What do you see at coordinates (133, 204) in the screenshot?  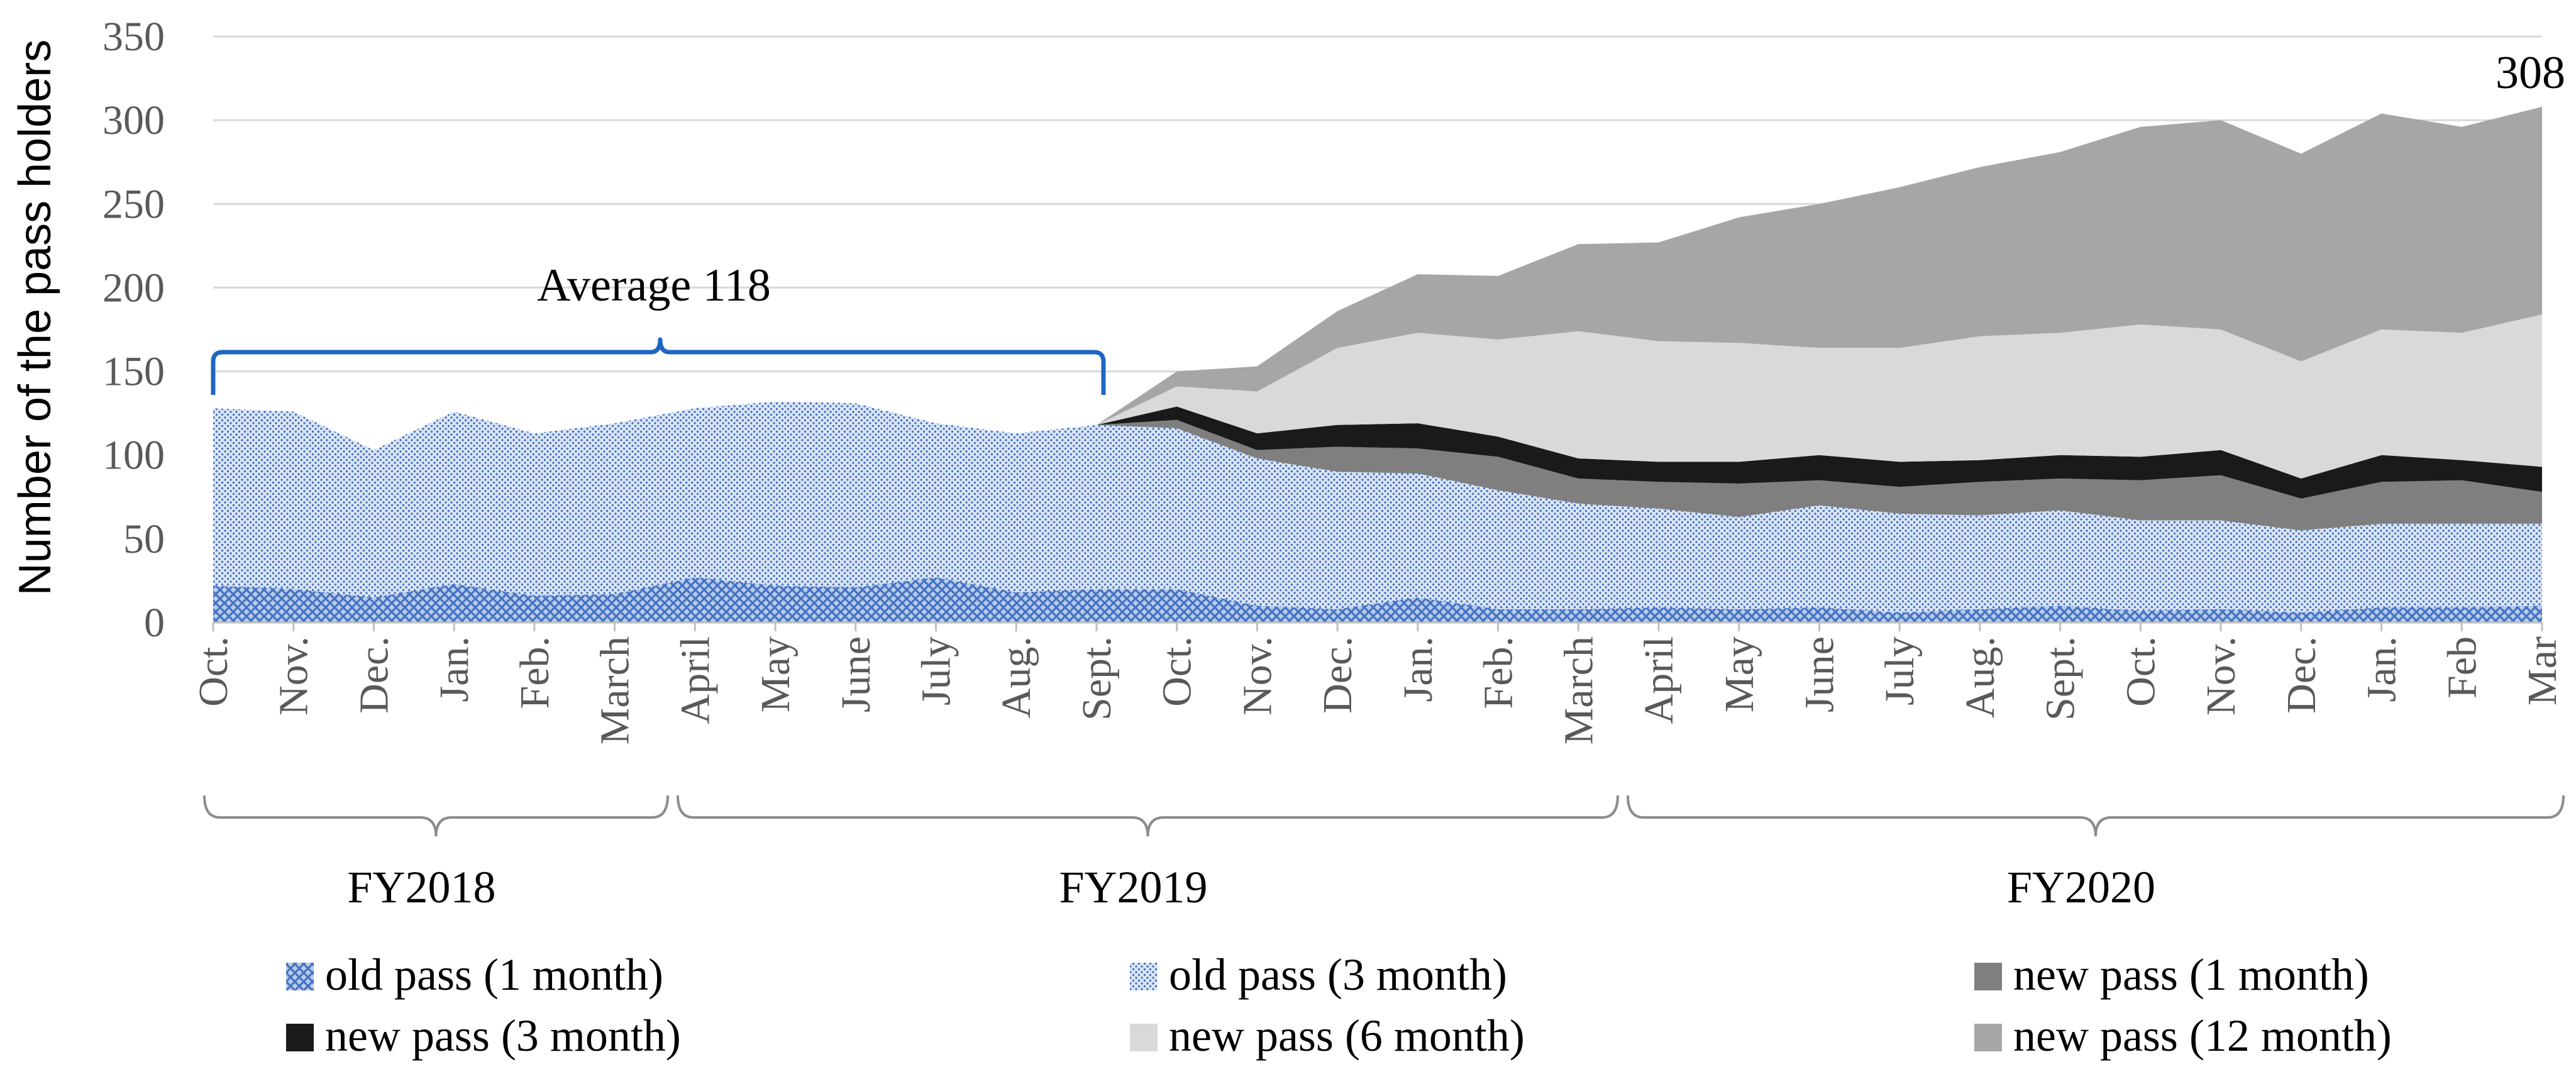 I see `y-tick-label: 250` at bounding box center [133, 204].